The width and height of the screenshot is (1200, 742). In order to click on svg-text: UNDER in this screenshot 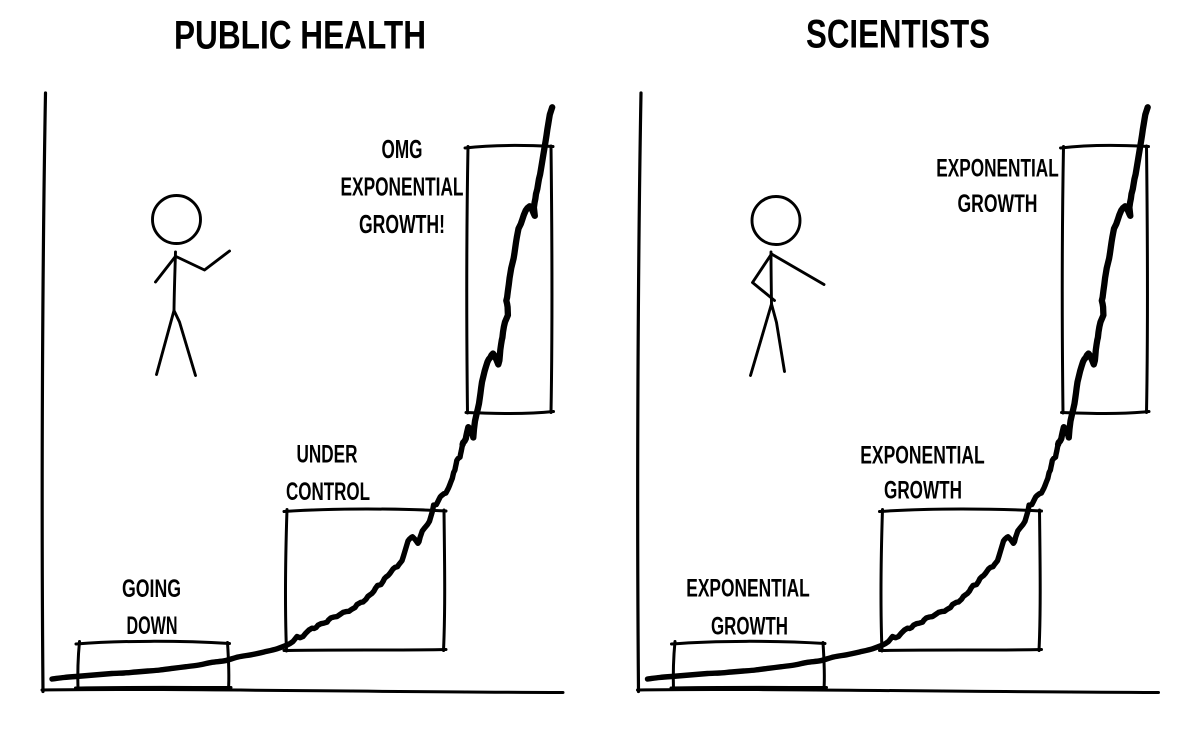, I will do `click(327, 455)`.